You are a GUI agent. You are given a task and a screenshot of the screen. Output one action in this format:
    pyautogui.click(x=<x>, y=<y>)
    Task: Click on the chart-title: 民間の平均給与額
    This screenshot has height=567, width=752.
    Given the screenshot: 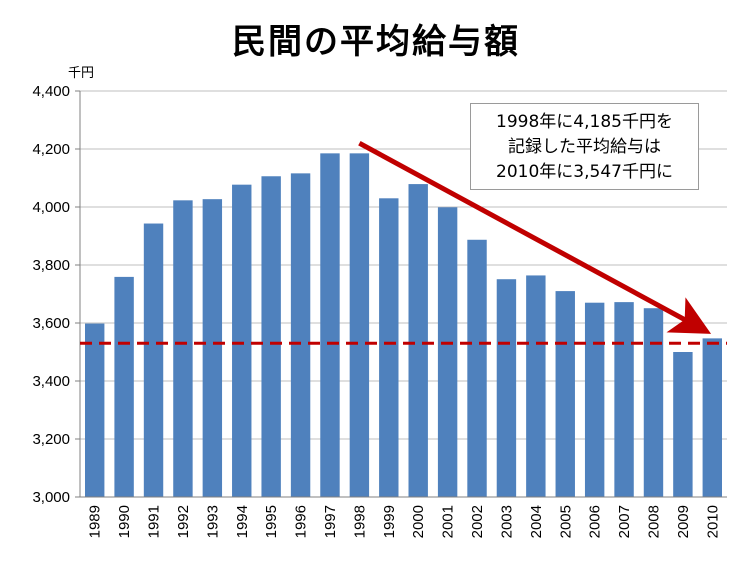 What is the action you would take?
    pyautogui.click(x=376, y=42)
    